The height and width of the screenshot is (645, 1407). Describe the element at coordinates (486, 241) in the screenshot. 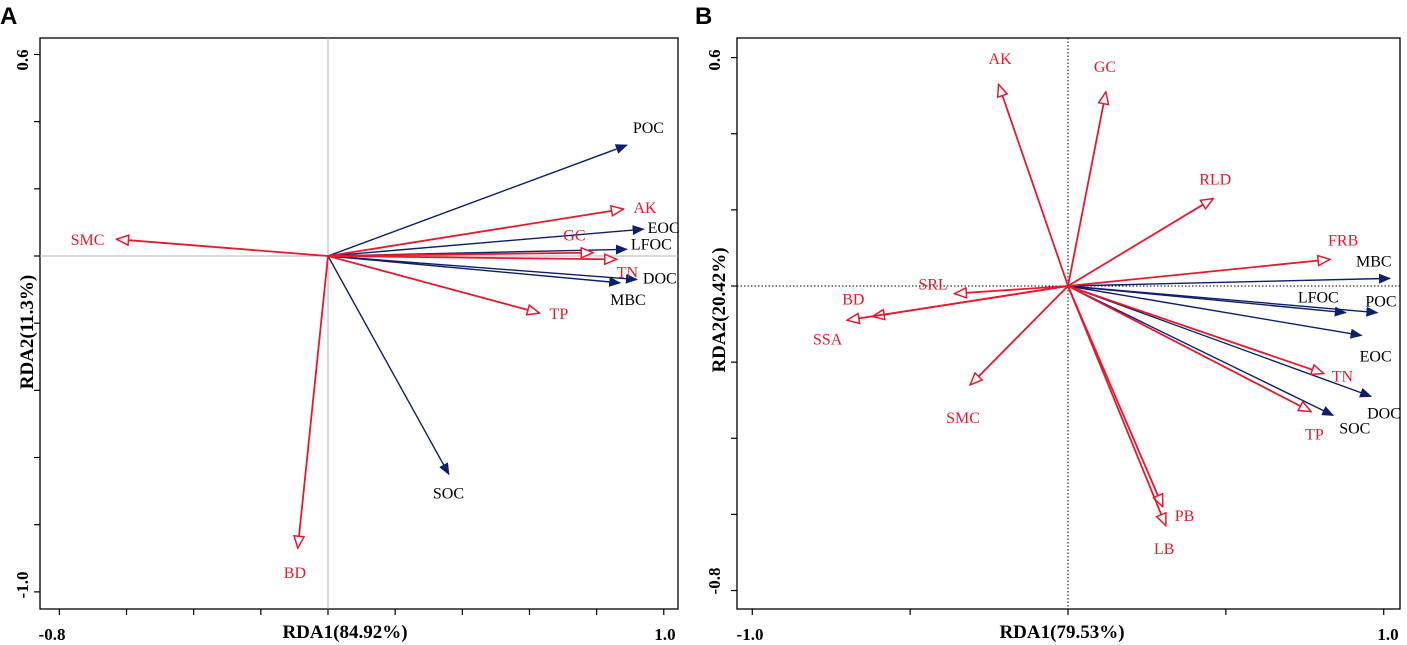

I see `panel-a-vector-eoc` at that location.